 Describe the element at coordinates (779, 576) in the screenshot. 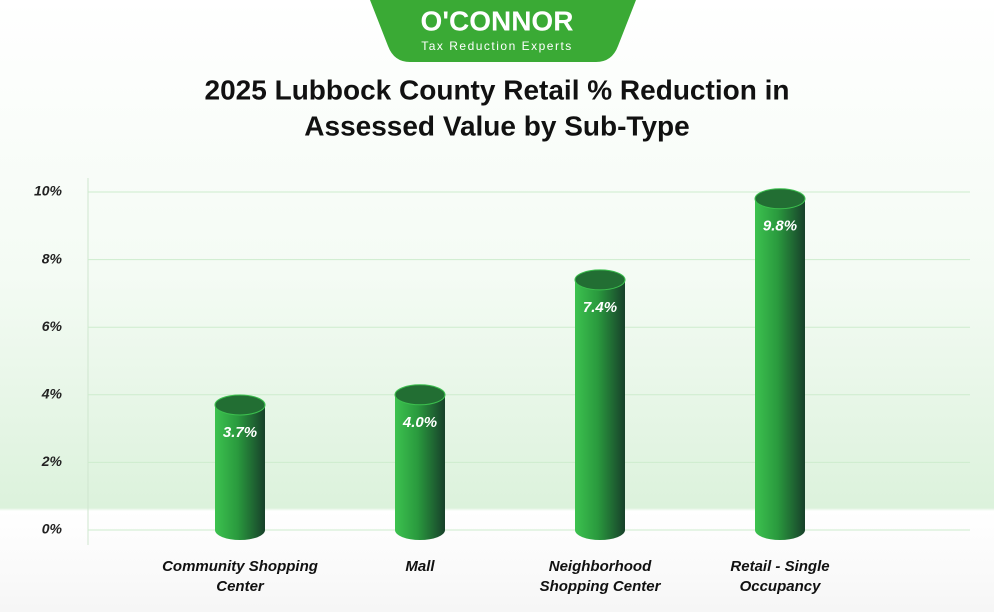

I see `x-tick-label: Retail - Single Occupancy` at that location.